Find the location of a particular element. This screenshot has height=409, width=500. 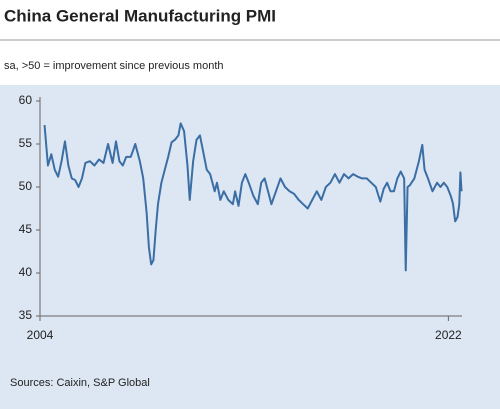

y-tick-label: 40 is located at coordinates (26, 272).